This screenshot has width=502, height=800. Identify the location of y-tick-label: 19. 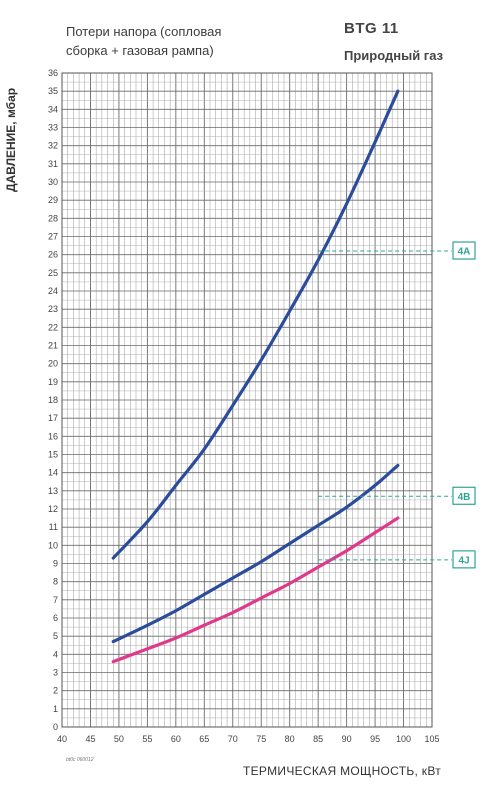
(53, 382).